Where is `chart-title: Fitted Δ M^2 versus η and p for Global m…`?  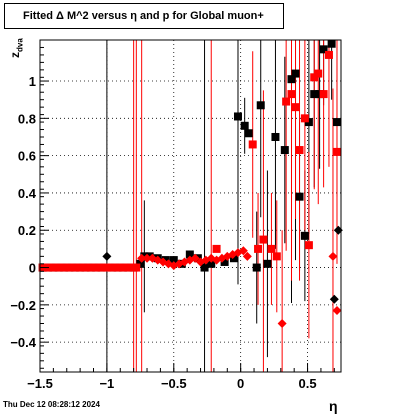 chart-title: Fitted Δ M^2 versus η and p for Global m… is located at coordinates (144, 16).